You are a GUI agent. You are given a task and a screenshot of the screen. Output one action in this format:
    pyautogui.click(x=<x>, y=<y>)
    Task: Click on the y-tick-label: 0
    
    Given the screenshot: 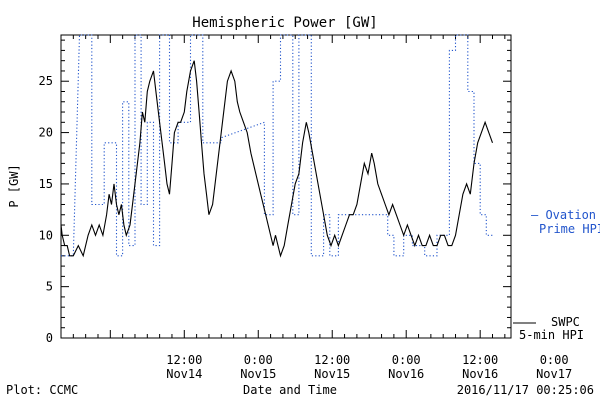 What is the action you would take?
    pyautogui.click(x=49, y=338)
    